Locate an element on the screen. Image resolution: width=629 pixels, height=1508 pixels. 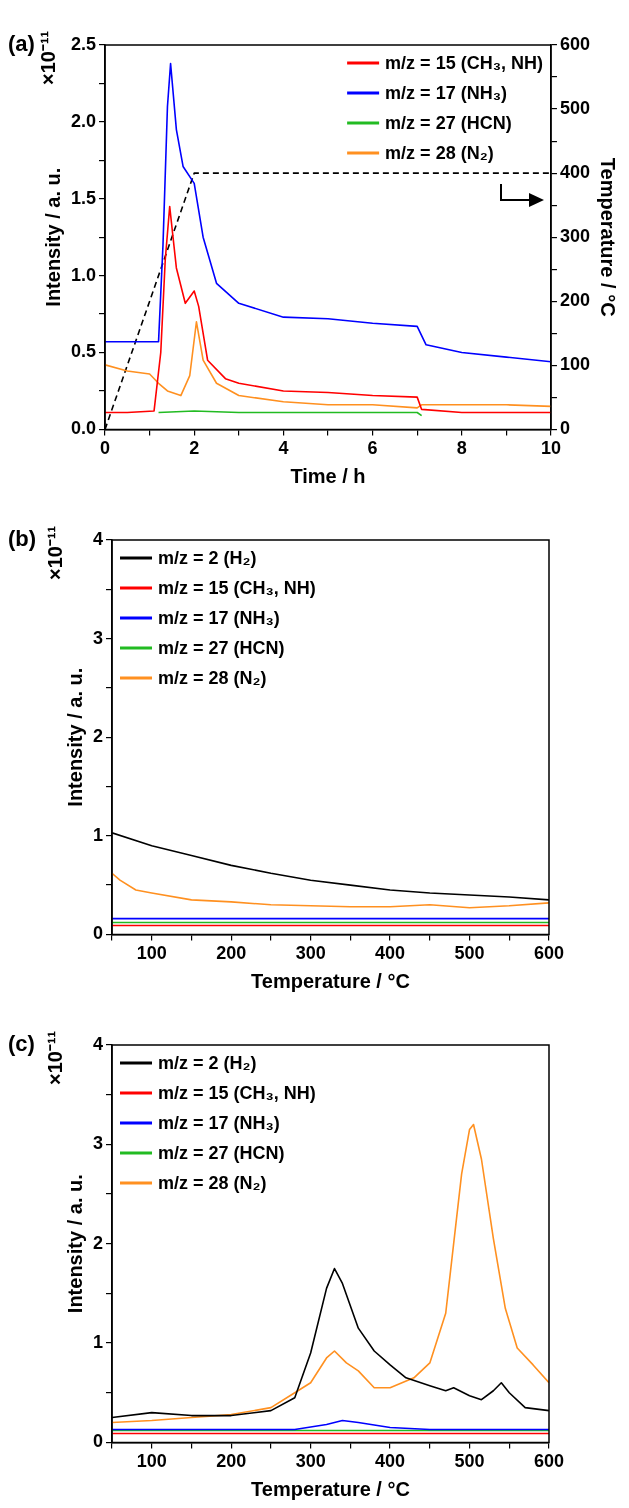
x-tick-label: 4 is located at coordinates (283, 448).